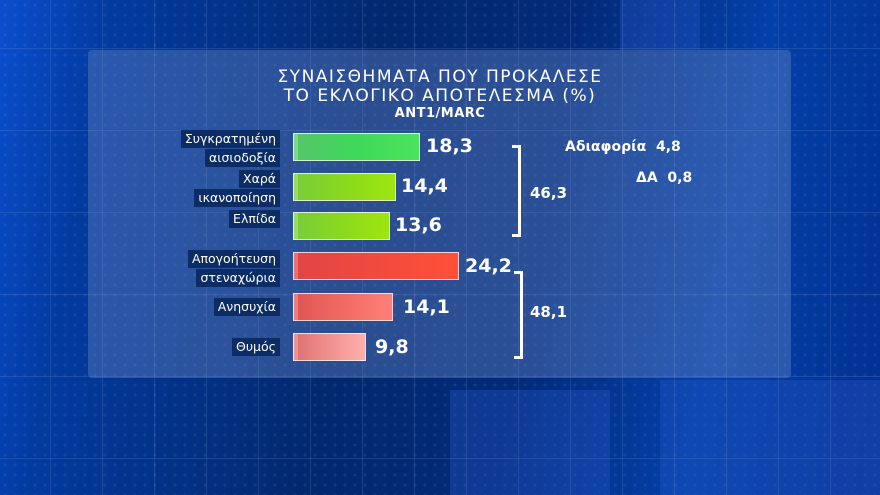 Image resolution: width=880 pixels, height=495 pixels. I want to click on bracket-positive, so click(516, 191).